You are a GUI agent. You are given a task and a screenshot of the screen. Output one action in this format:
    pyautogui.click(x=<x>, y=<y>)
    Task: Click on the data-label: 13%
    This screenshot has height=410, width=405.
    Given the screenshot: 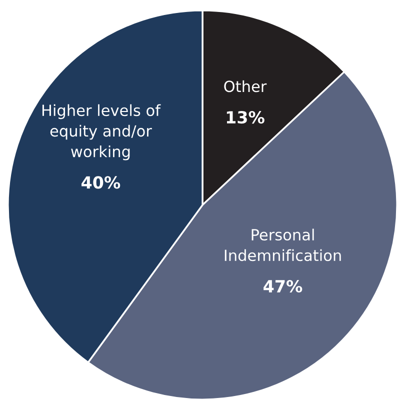 What is the action you would take?
    pyautogui.click(x=245, y=117)
    